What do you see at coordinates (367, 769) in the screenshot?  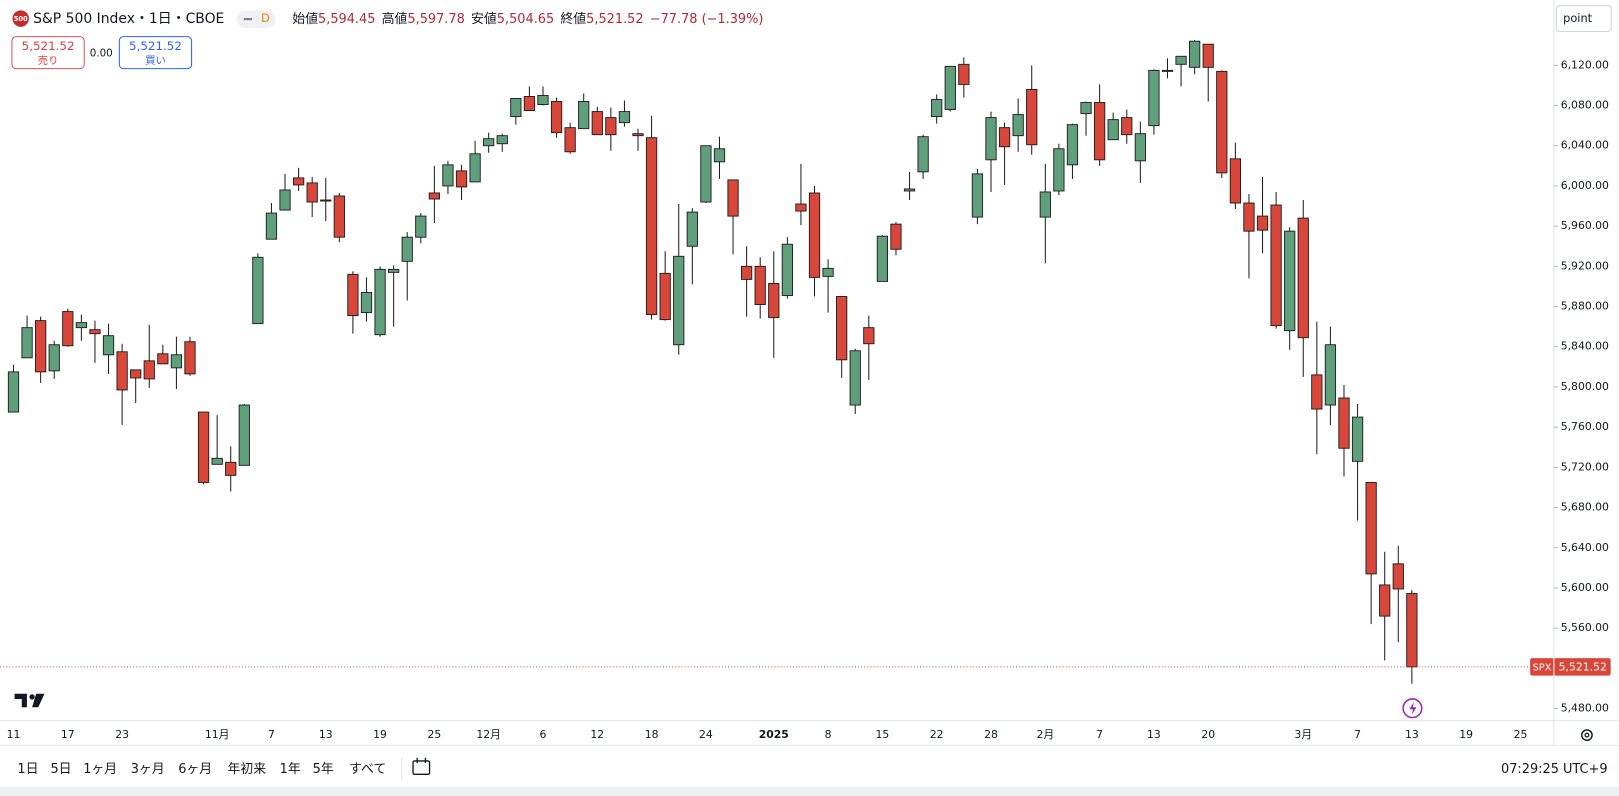 I see `range-button: すべて` at bounding box center [367, 769].